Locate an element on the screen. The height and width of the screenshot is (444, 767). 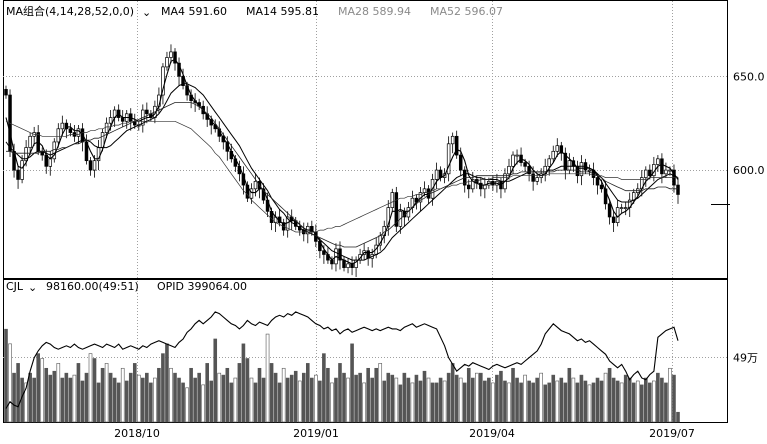
price-axis-tick-label: 600.0 is located at coordinates (749, 170).